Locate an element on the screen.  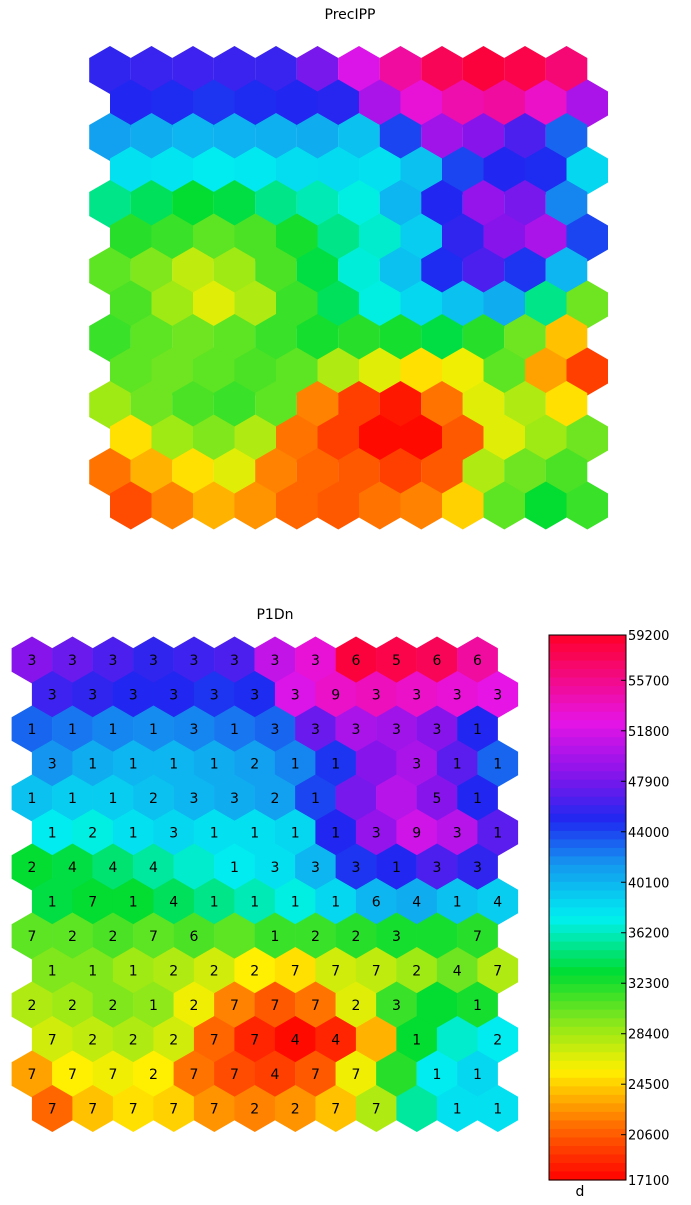
colorbar-label: d is located at coordinates (580, 1192).